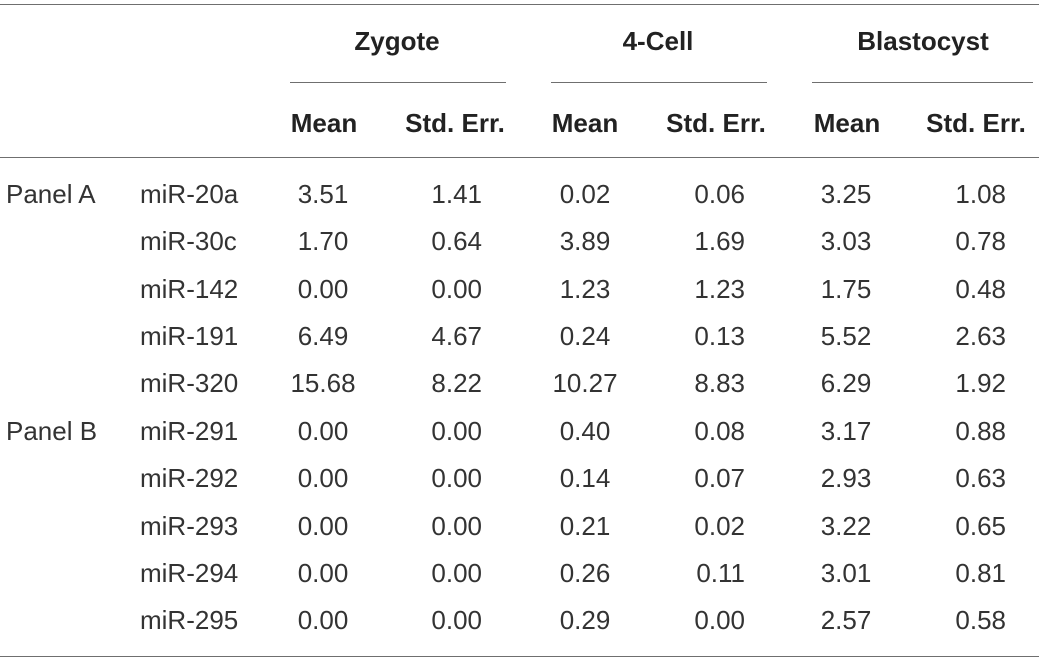 The height and width of the screenshot is (661, 1039). Describe the element at coordinates (188, 241) in the screenshot. I see `mirna-name: miR-30c` at that location.